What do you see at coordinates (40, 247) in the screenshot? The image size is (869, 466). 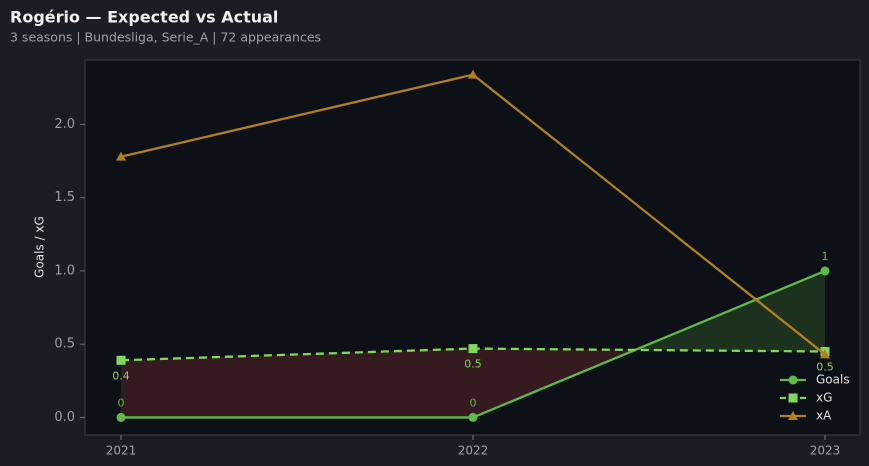 I see `y-axis-label: Goals / xG` at bounding box center [40, 247].